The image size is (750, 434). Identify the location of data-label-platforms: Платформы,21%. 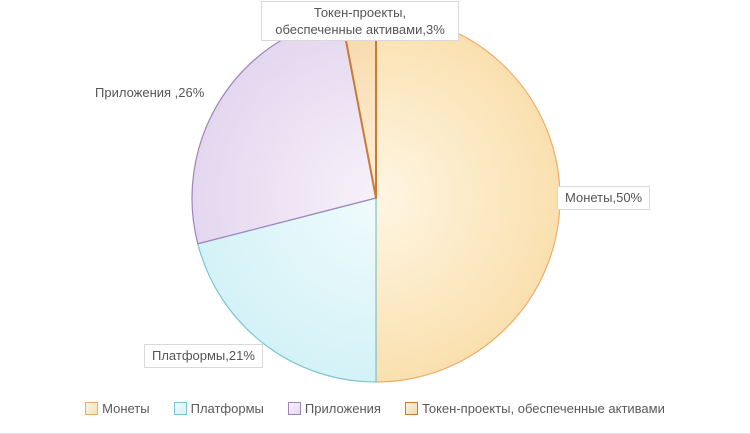
(203, 356).